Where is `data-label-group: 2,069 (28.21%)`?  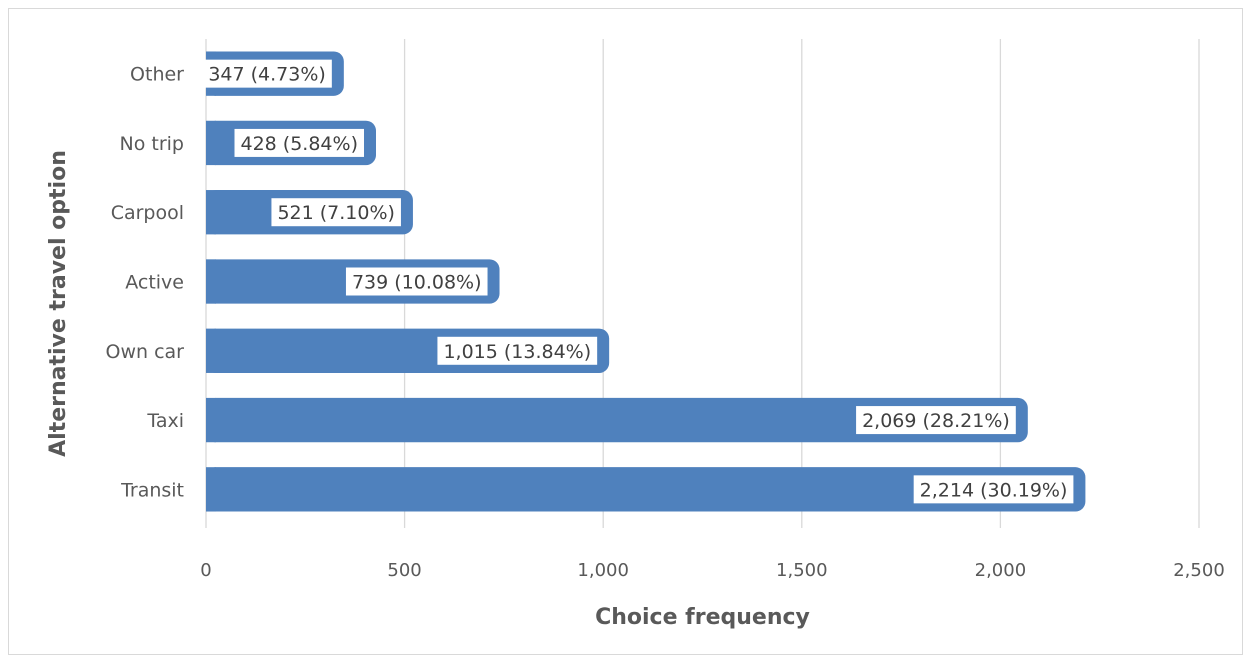
data-label-group: 2,069 (28.21%) is located at coordinates (936, 420).